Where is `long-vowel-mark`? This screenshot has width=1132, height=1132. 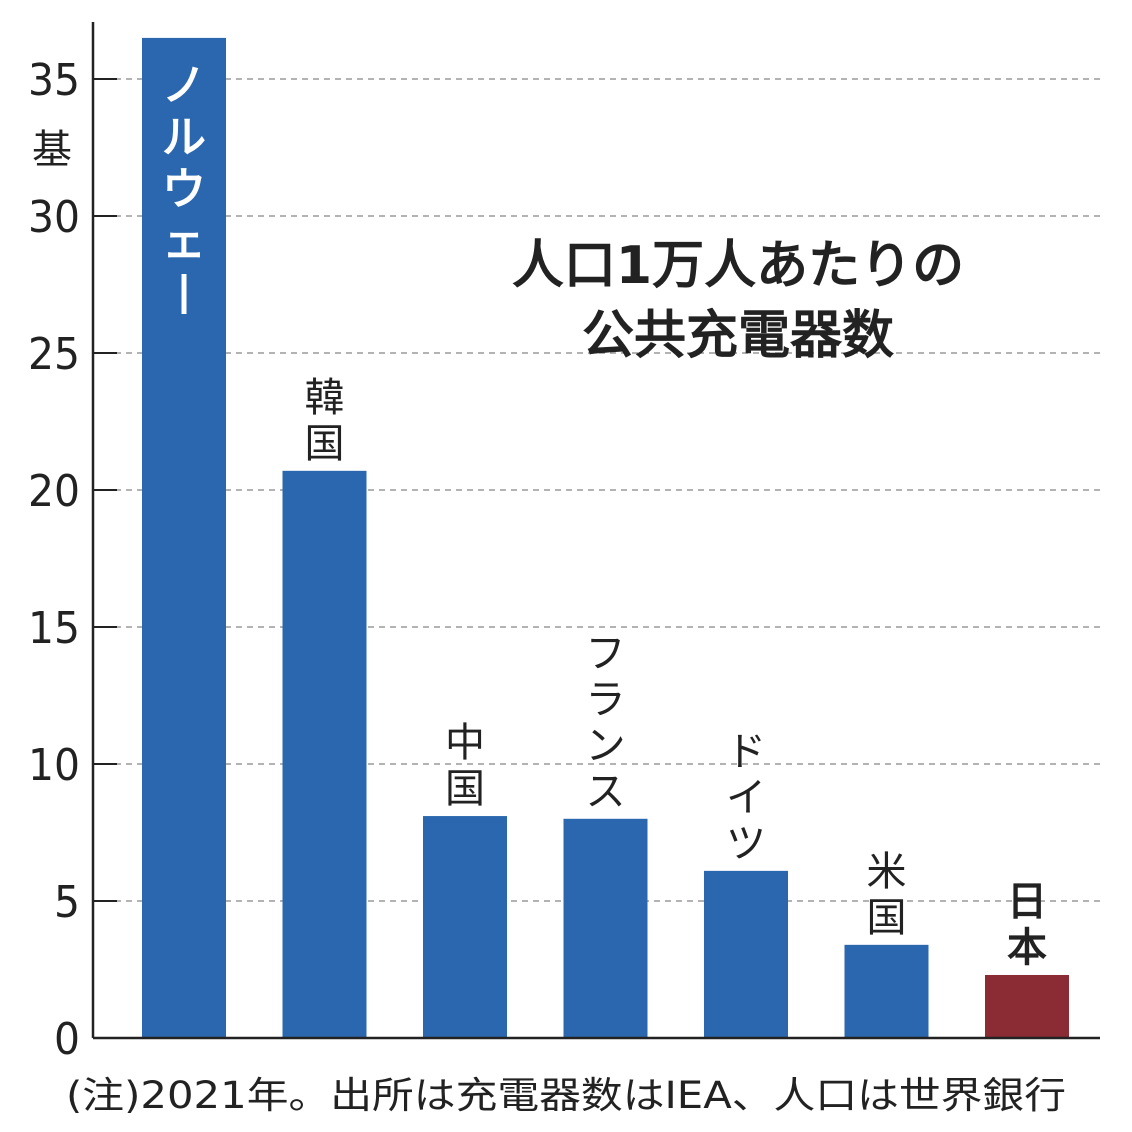 long-vowel-mark is located at coordinates (184, 294).